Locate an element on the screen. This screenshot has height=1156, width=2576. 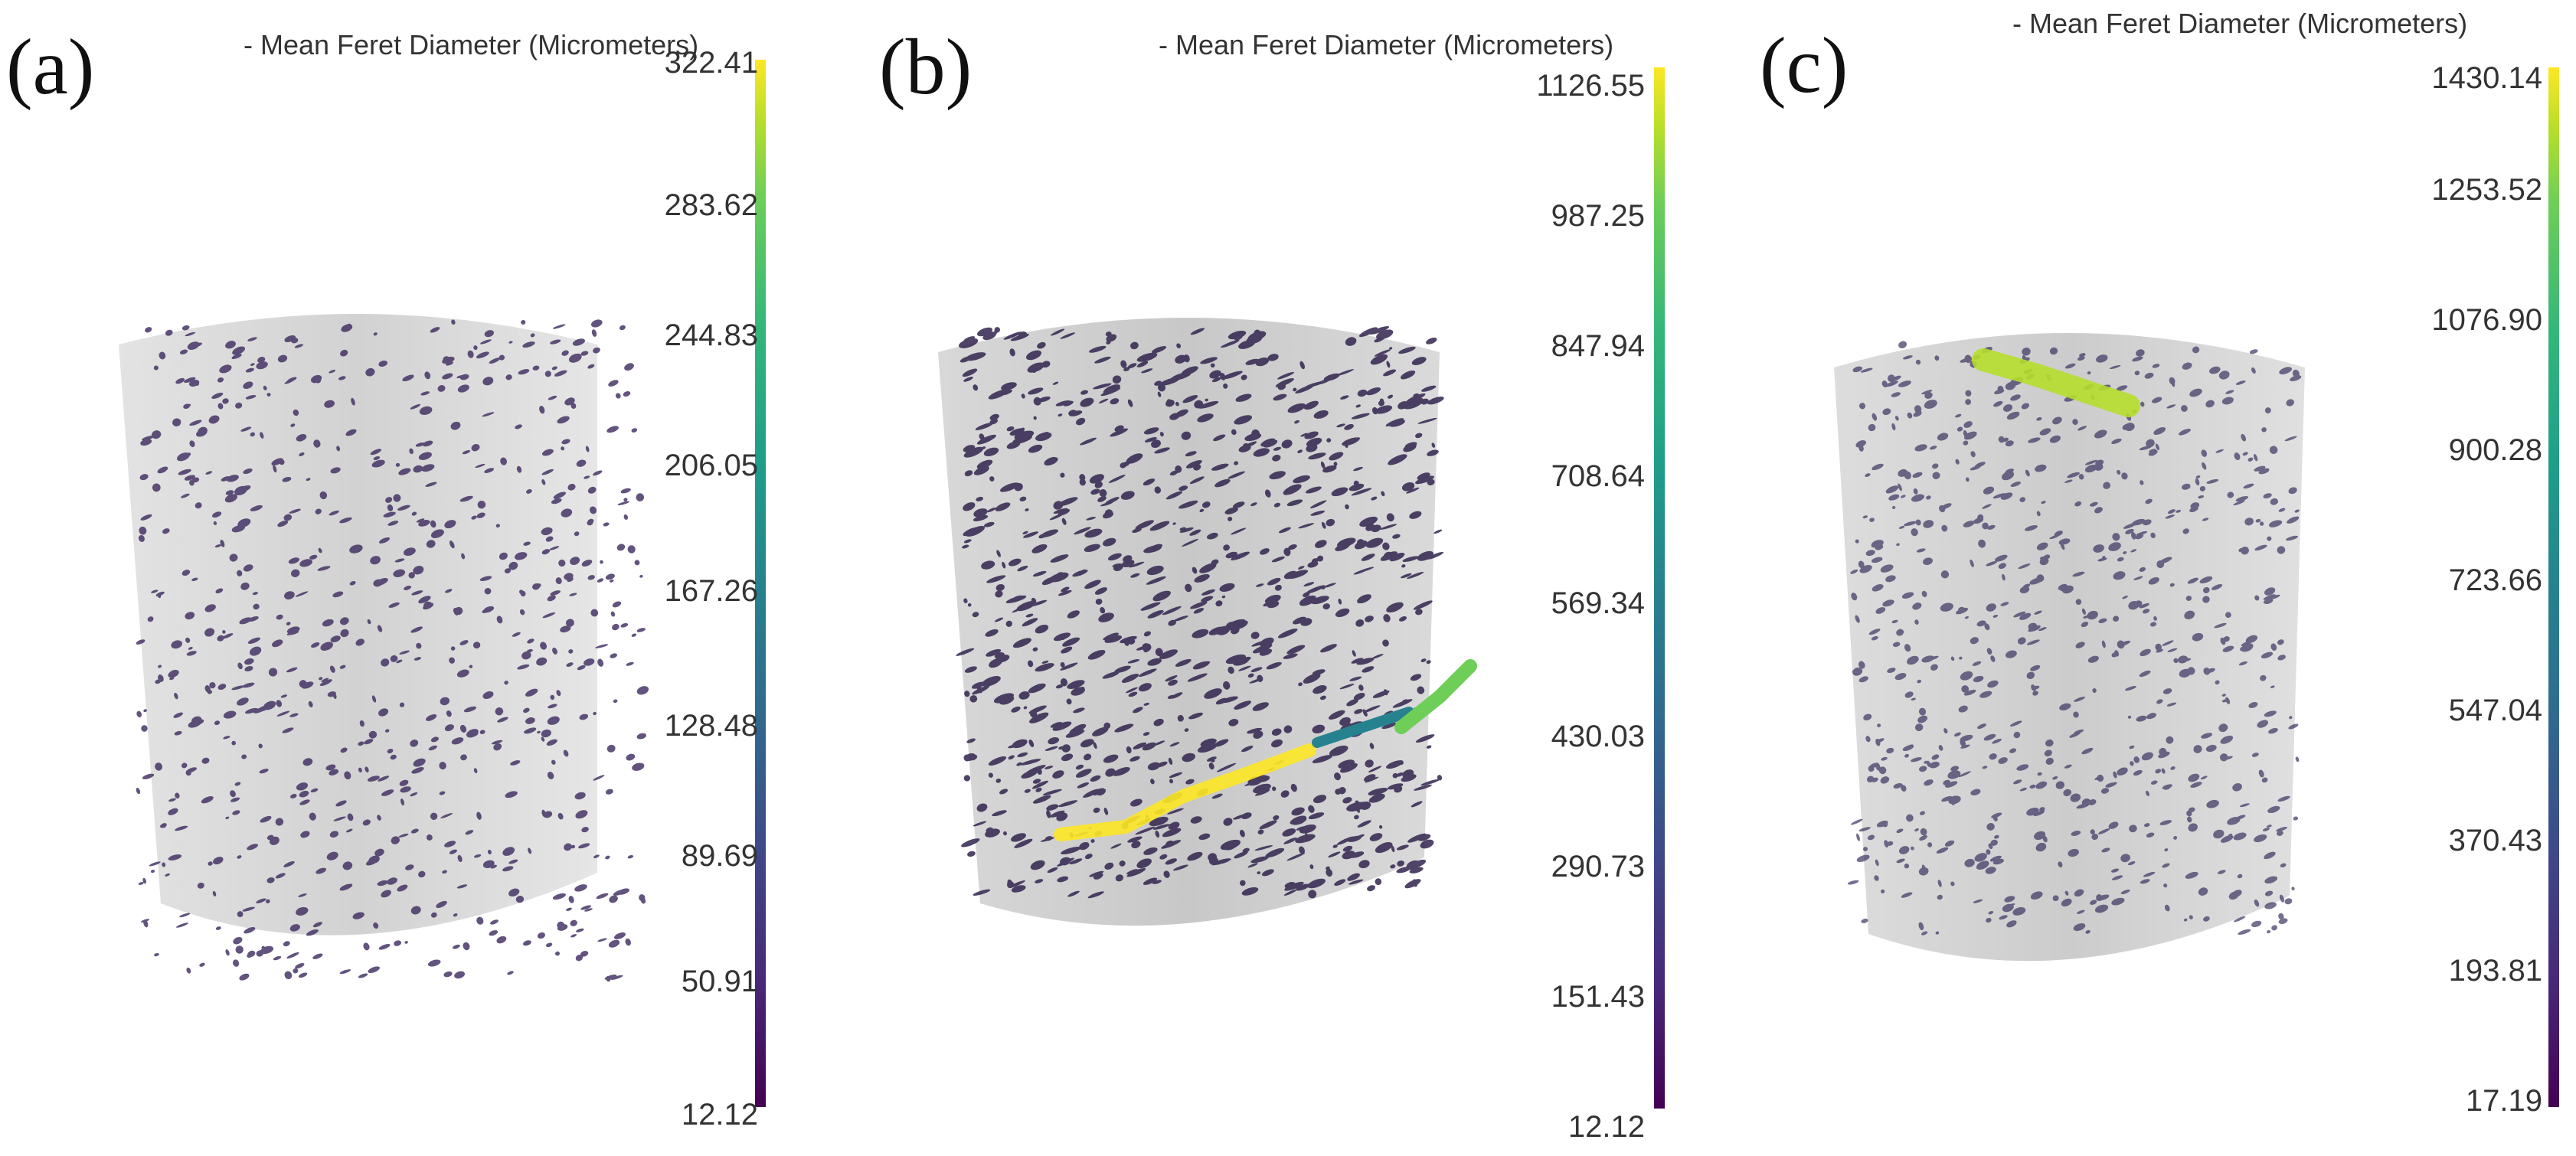
colorbar-tick: 17.19 is located at coordinates (2503, 1101).